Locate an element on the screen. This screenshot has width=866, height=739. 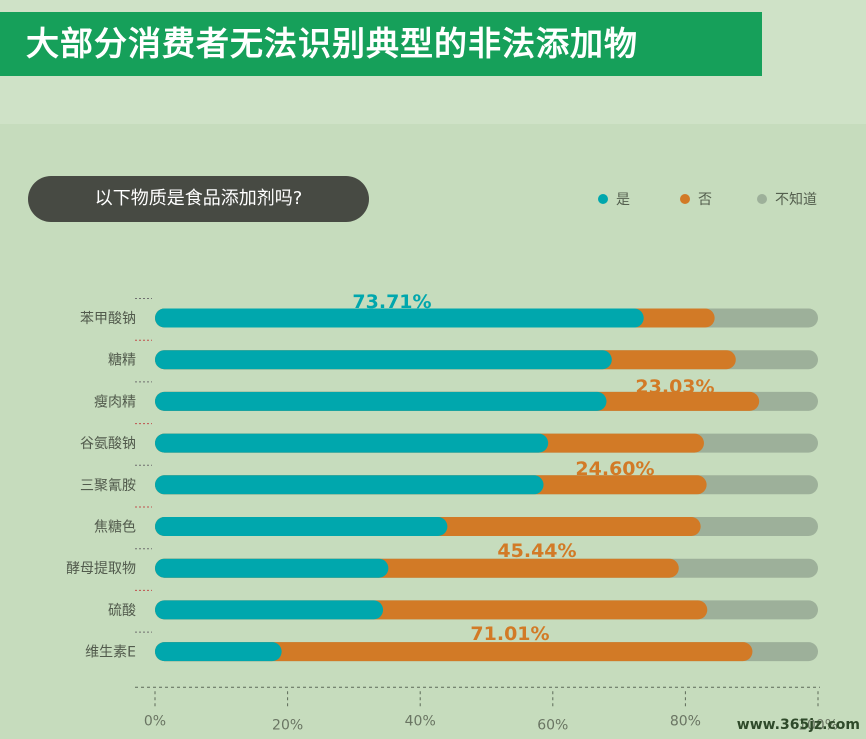
category-label: 维生素E is located at coordinates (110, 653).